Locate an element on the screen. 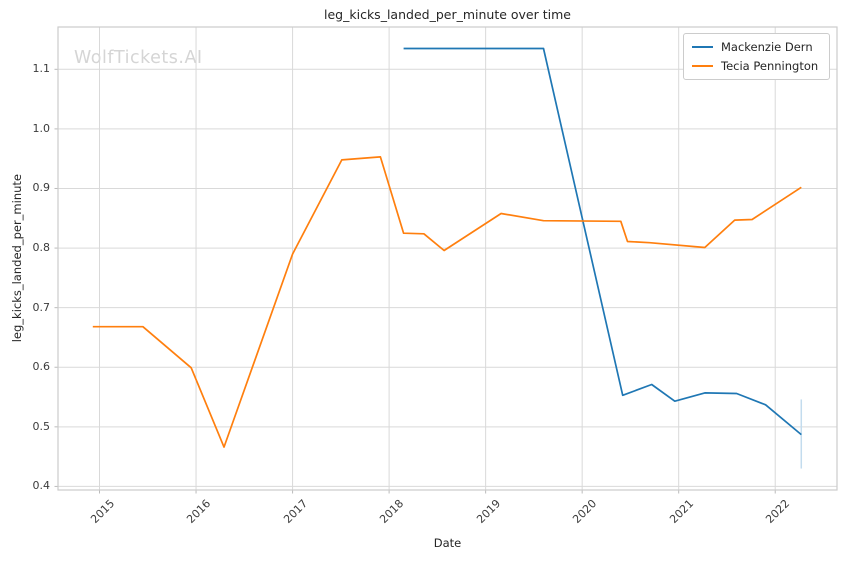 This screenshot has height=561, width=844. x-axis-label: Date is located at coordinates (447, 543).